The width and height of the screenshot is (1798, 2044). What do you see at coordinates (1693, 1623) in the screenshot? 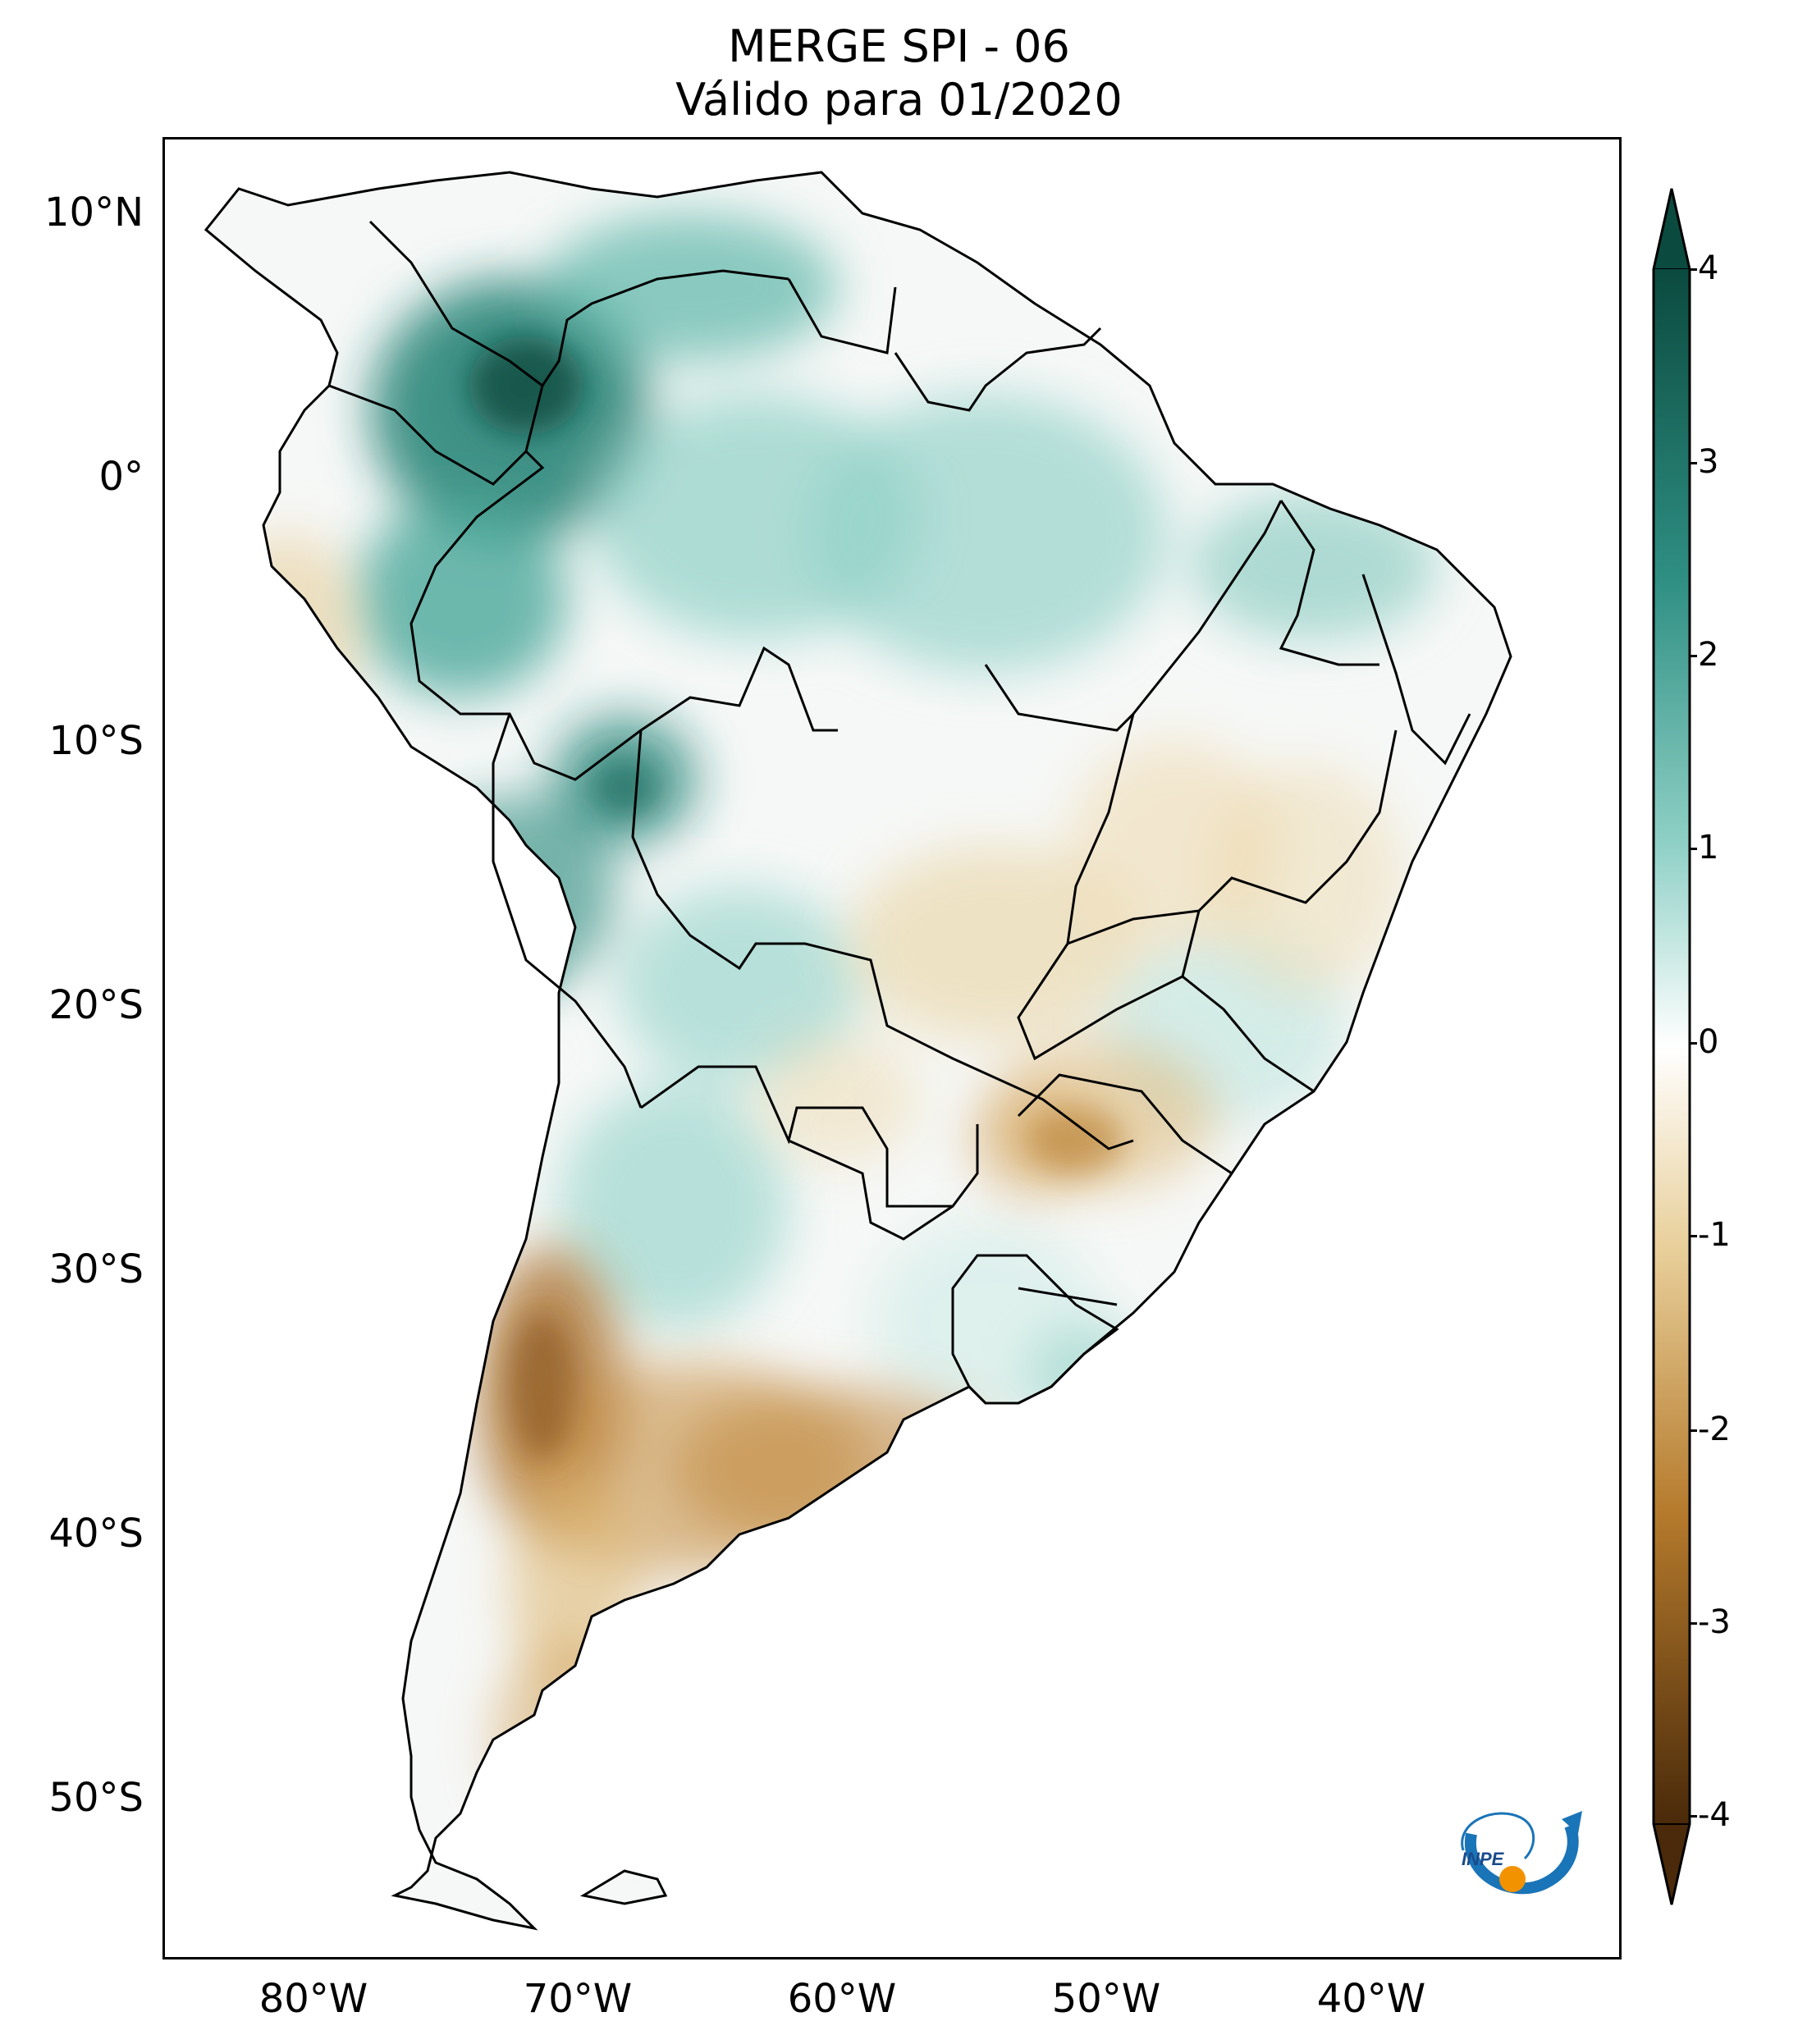
I see `cb-tickmark-neg3` at bounding box center [1693, 1623].